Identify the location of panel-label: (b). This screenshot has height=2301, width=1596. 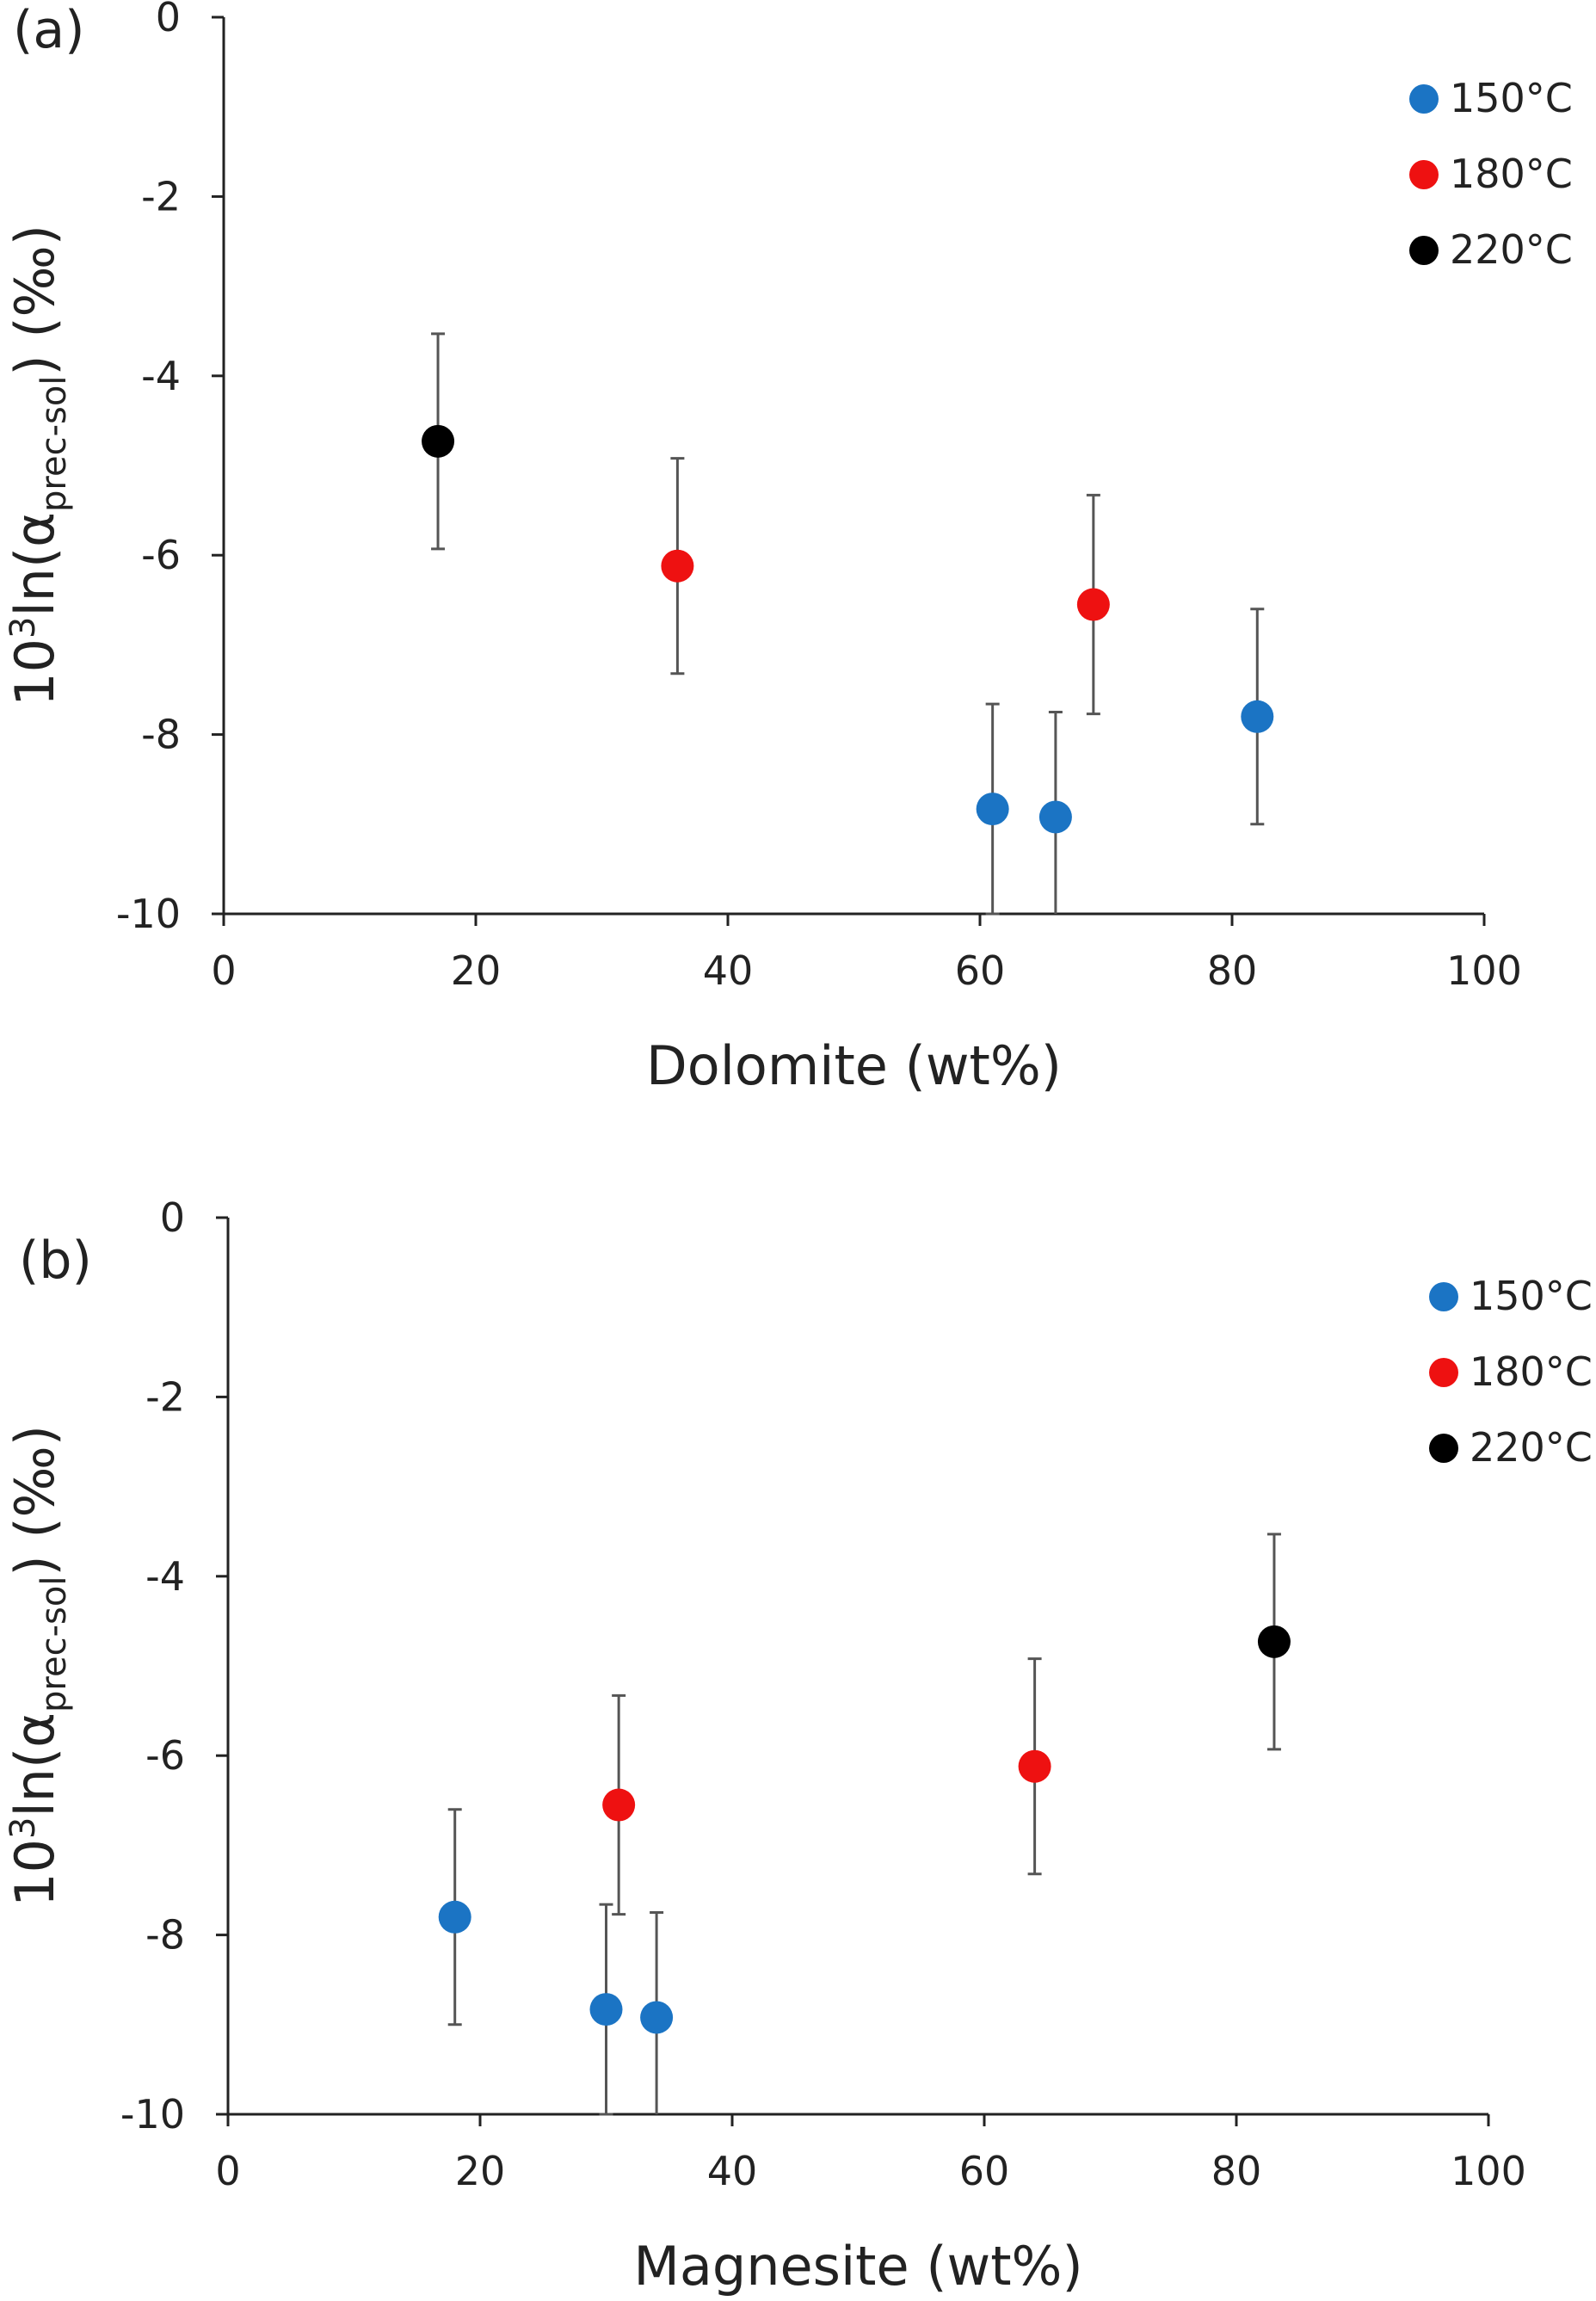
(56, 1261).